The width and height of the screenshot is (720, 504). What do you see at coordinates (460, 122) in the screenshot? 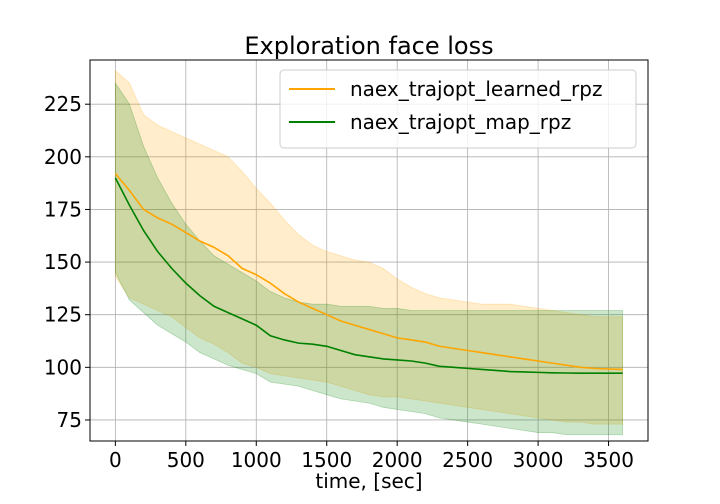
I see `legend-label-map: naex_trajopt_map_rpz` at bounding box center [460, 122].